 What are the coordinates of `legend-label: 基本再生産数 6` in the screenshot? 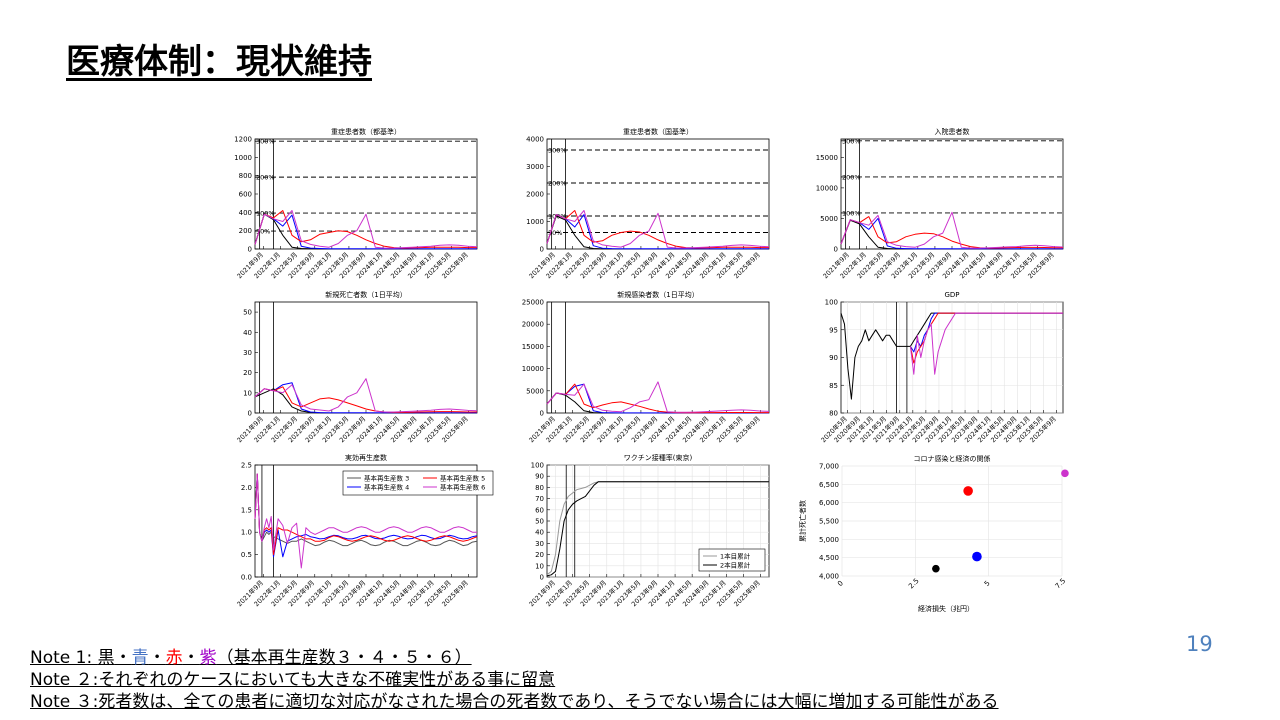 It's located at (462, 487).